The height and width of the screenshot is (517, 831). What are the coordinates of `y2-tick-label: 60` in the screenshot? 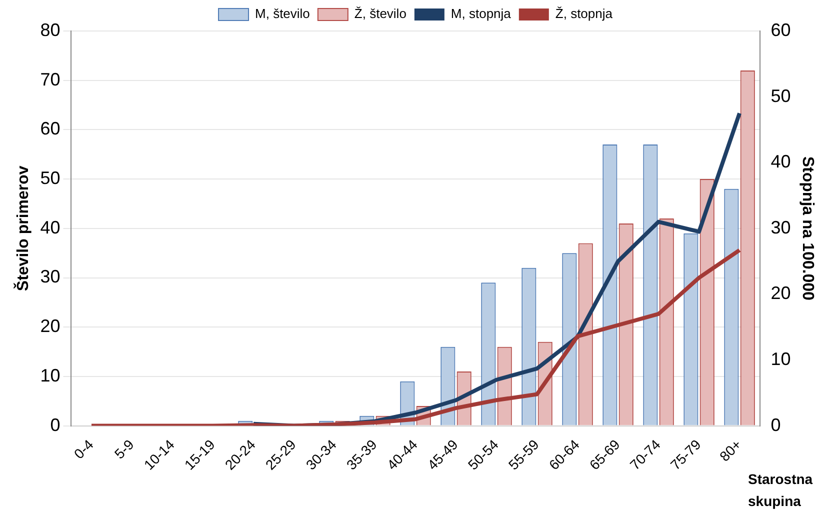 It's located at (780, 30).